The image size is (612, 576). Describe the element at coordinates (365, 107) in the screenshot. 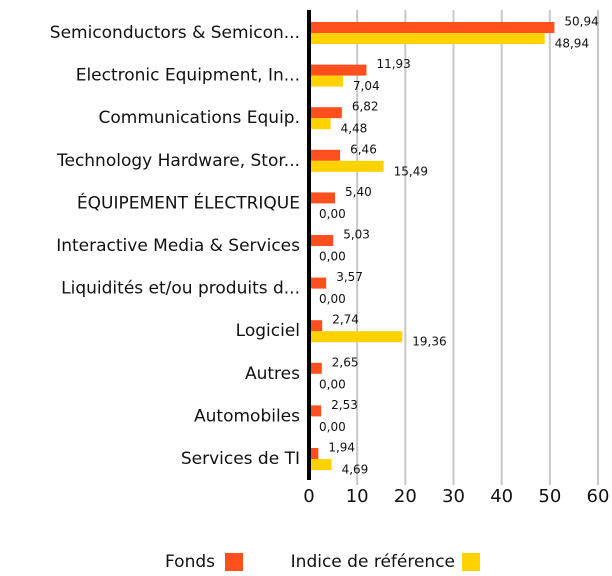

I see `value-label: 6,82` at that location.